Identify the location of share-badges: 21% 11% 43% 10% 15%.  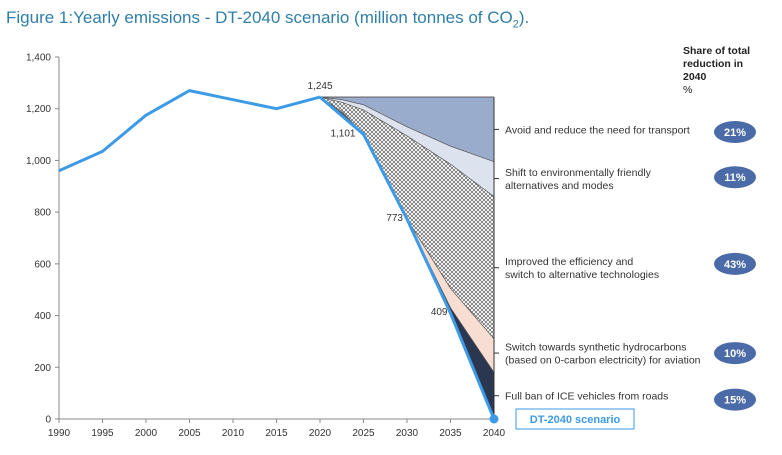
(735, 265).